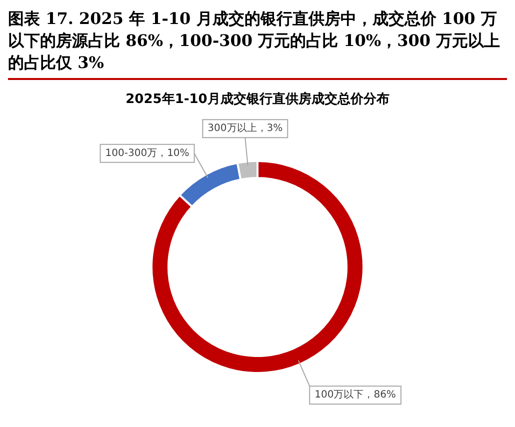  Describe the element at coordinates (355, 394) in the screenshot. I see `slice-label: 100万以下，86%` at that location.